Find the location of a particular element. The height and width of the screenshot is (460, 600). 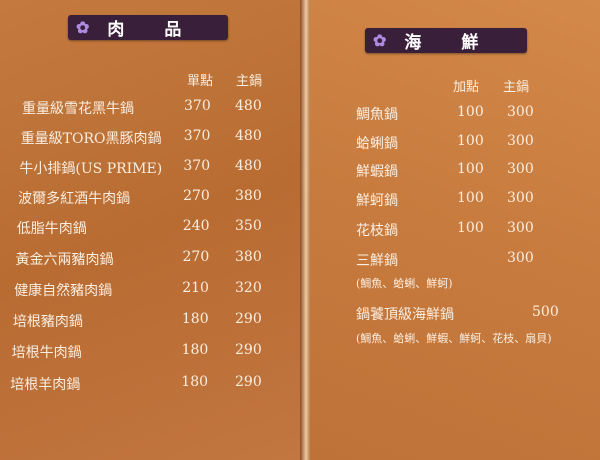

col-single-header: 單點 is located at coordinates (200, 81).